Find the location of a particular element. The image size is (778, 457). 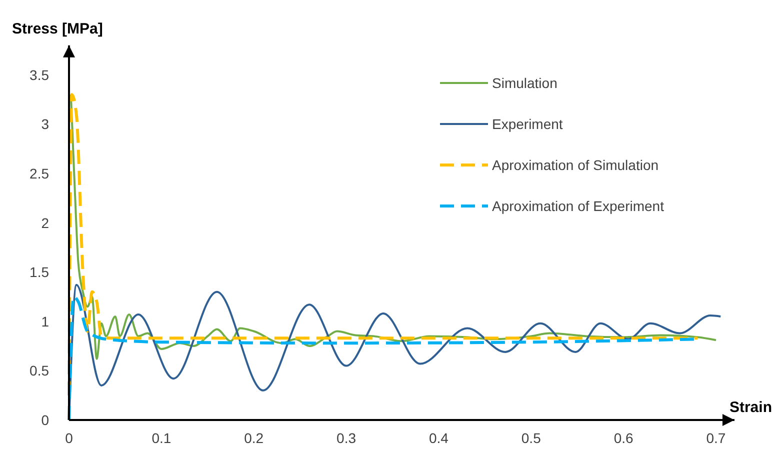

x-tick-label: 0.1 is located at coordinates (162, 438).